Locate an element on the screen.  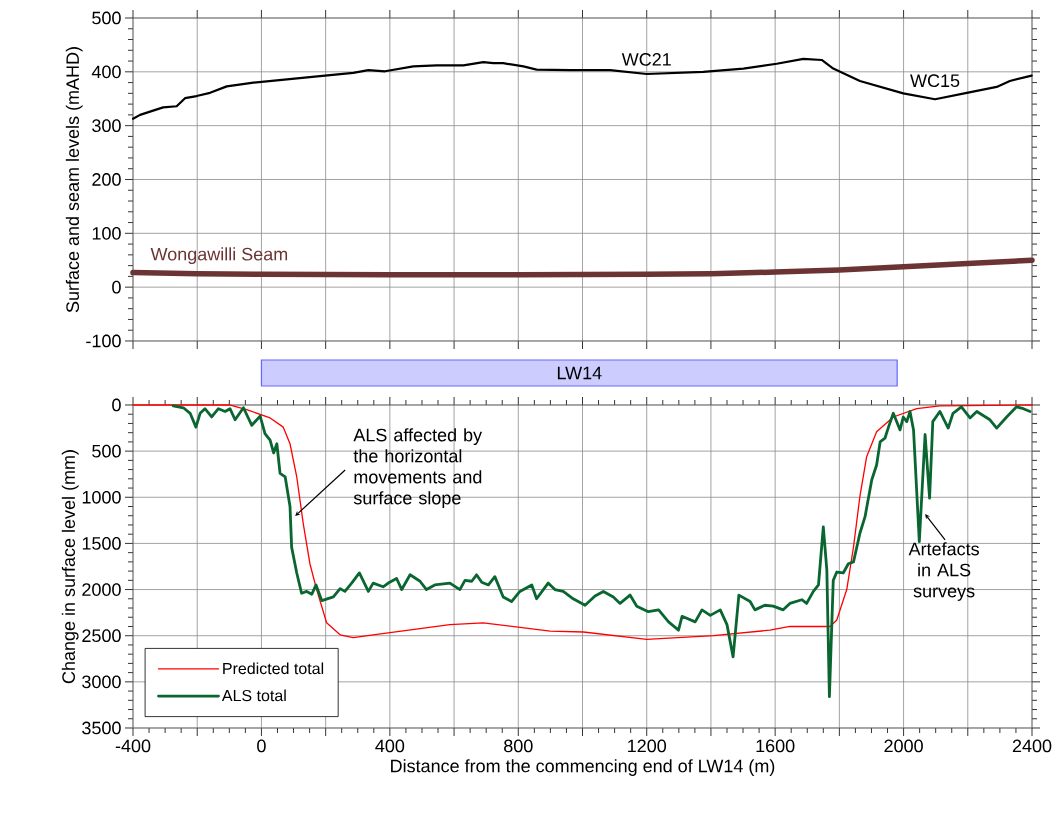
series-label: Wongawilli Seam is located at coordinates (219, 256).